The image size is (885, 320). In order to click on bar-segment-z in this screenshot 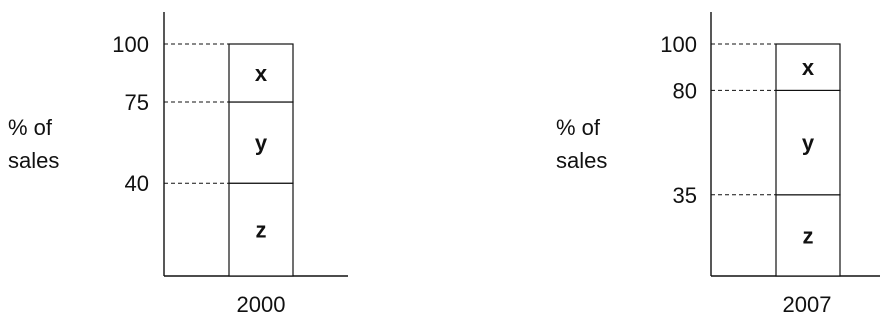, I will do `click(261, 229)`.